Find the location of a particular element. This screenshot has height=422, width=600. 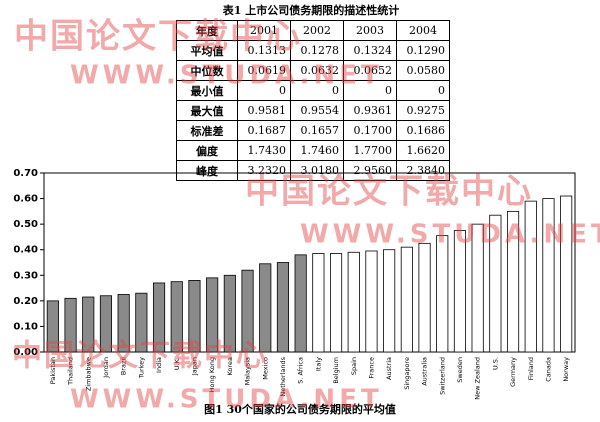

x-tick-label: Hong Kong is located at coordinates (212, 374).